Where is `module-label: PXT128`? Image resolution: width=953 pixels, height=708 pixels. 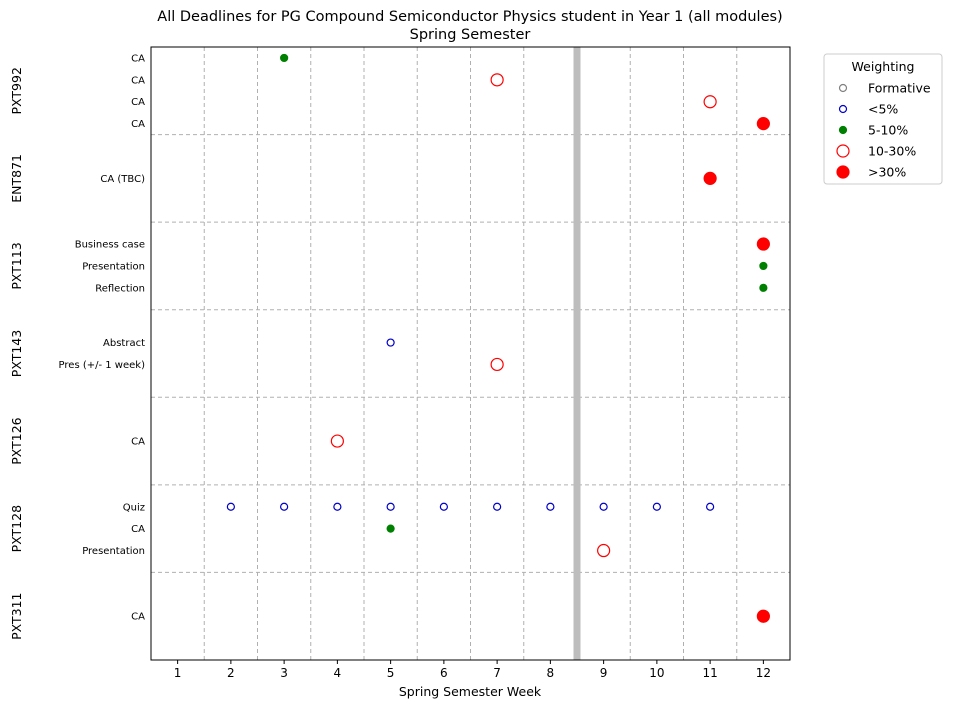 module-label: PXT128 is located at coordinates (16, 528).